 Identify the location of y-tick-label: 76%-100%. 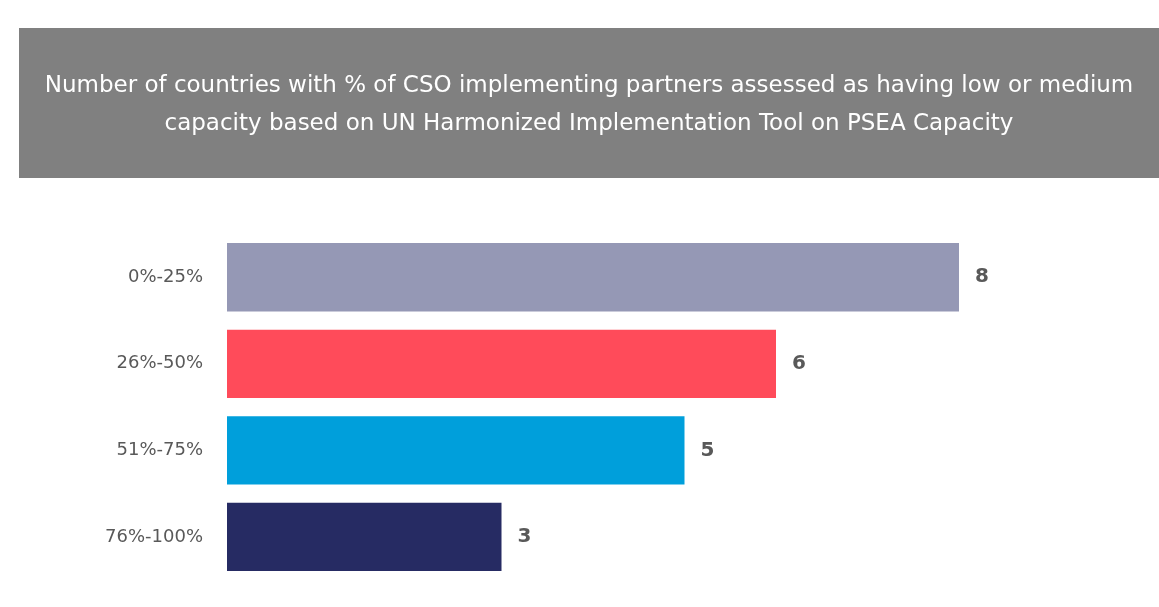
(154, 535).